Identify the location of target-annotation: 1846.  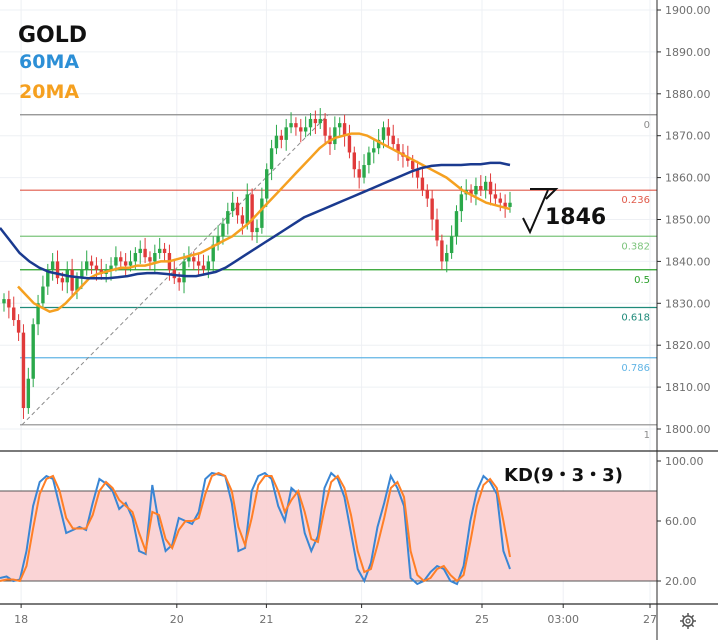
(564, 211).